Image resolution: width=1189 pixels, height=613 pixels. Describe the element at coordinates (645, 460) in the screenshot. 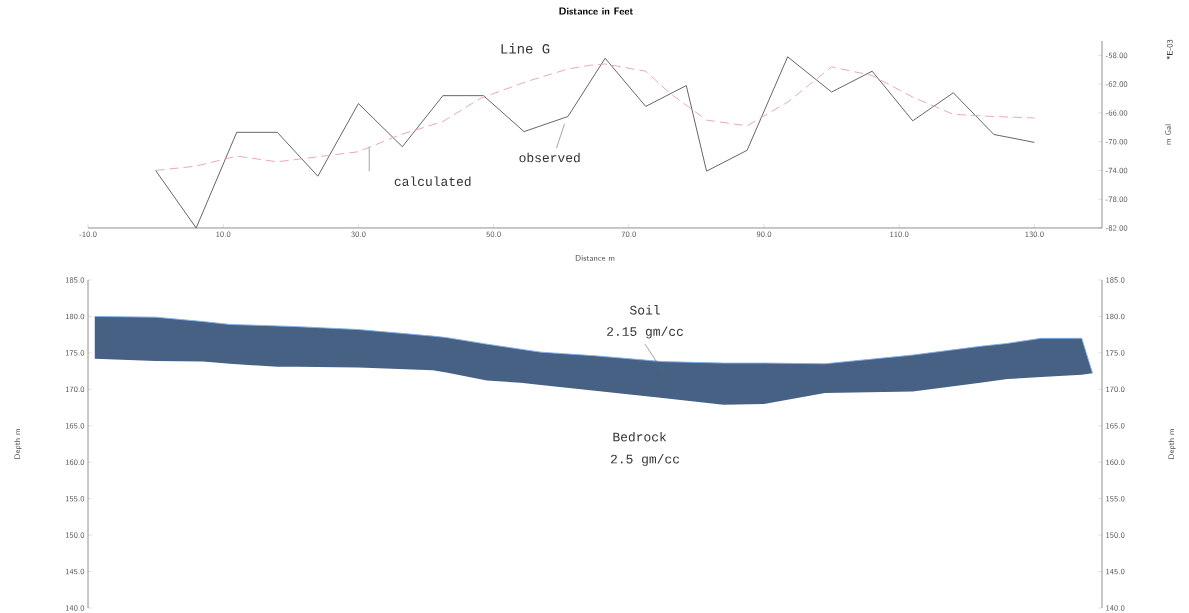

I see `annotation: 2.5 gm/cc` at that location.